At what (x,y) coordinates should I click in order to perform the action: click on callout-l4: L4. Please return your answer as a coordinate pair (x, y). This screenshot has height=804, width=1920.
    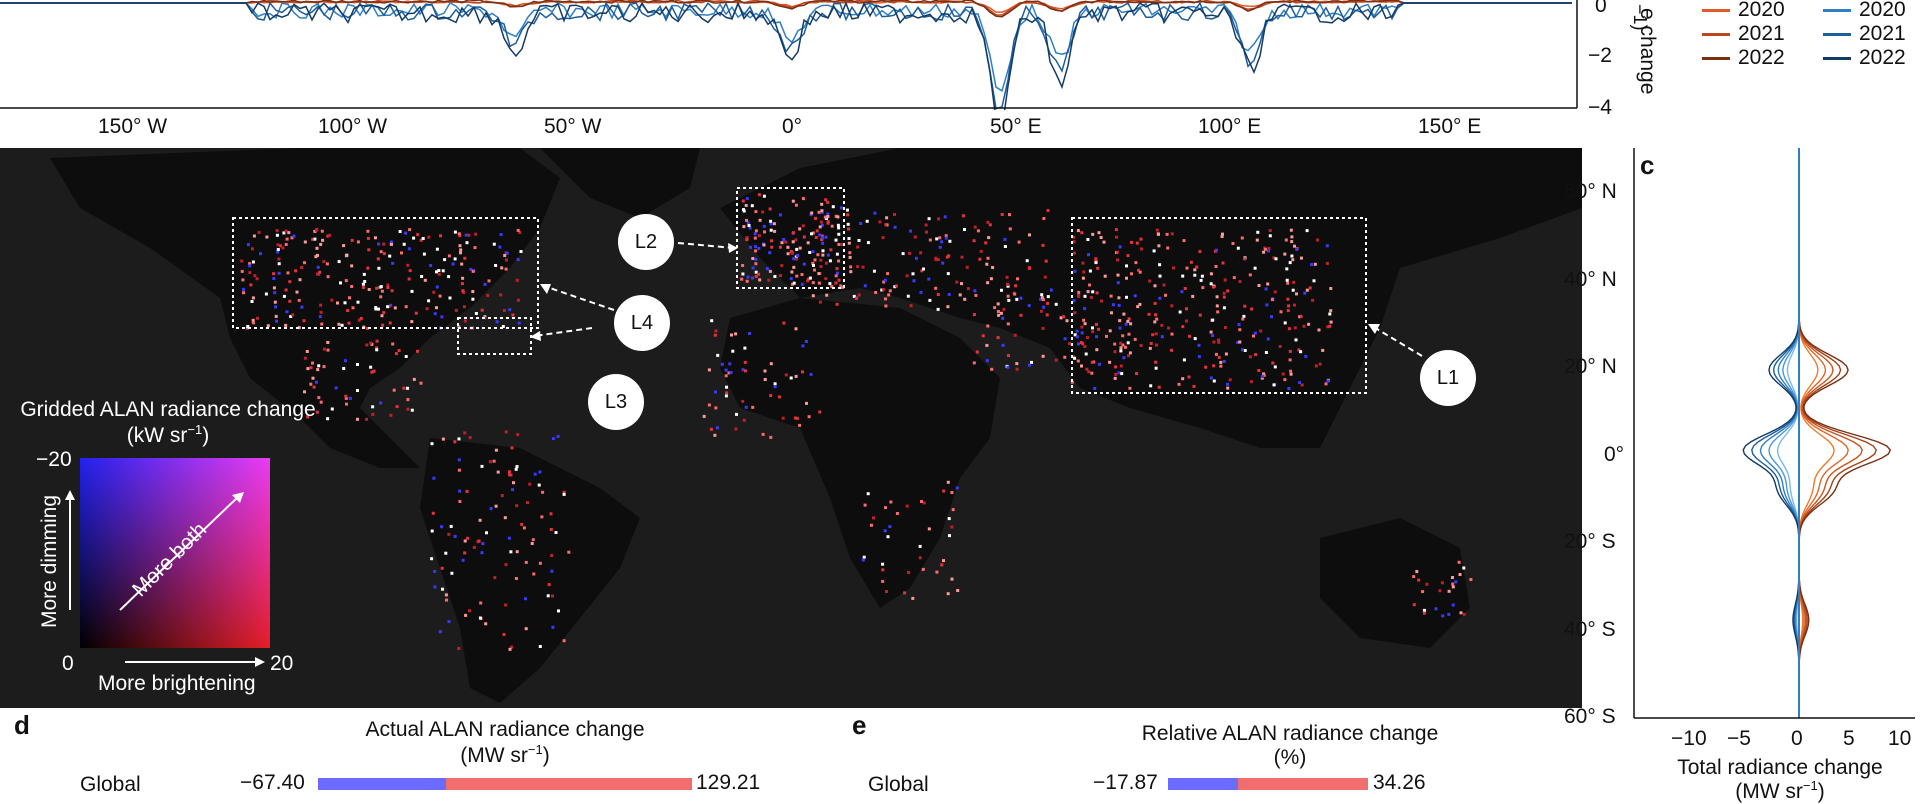
    Looking at the image, I should click on (642, 323).